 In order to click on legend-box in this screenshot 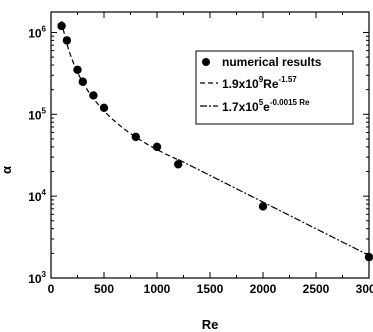, I will do `click(274, 87)`.